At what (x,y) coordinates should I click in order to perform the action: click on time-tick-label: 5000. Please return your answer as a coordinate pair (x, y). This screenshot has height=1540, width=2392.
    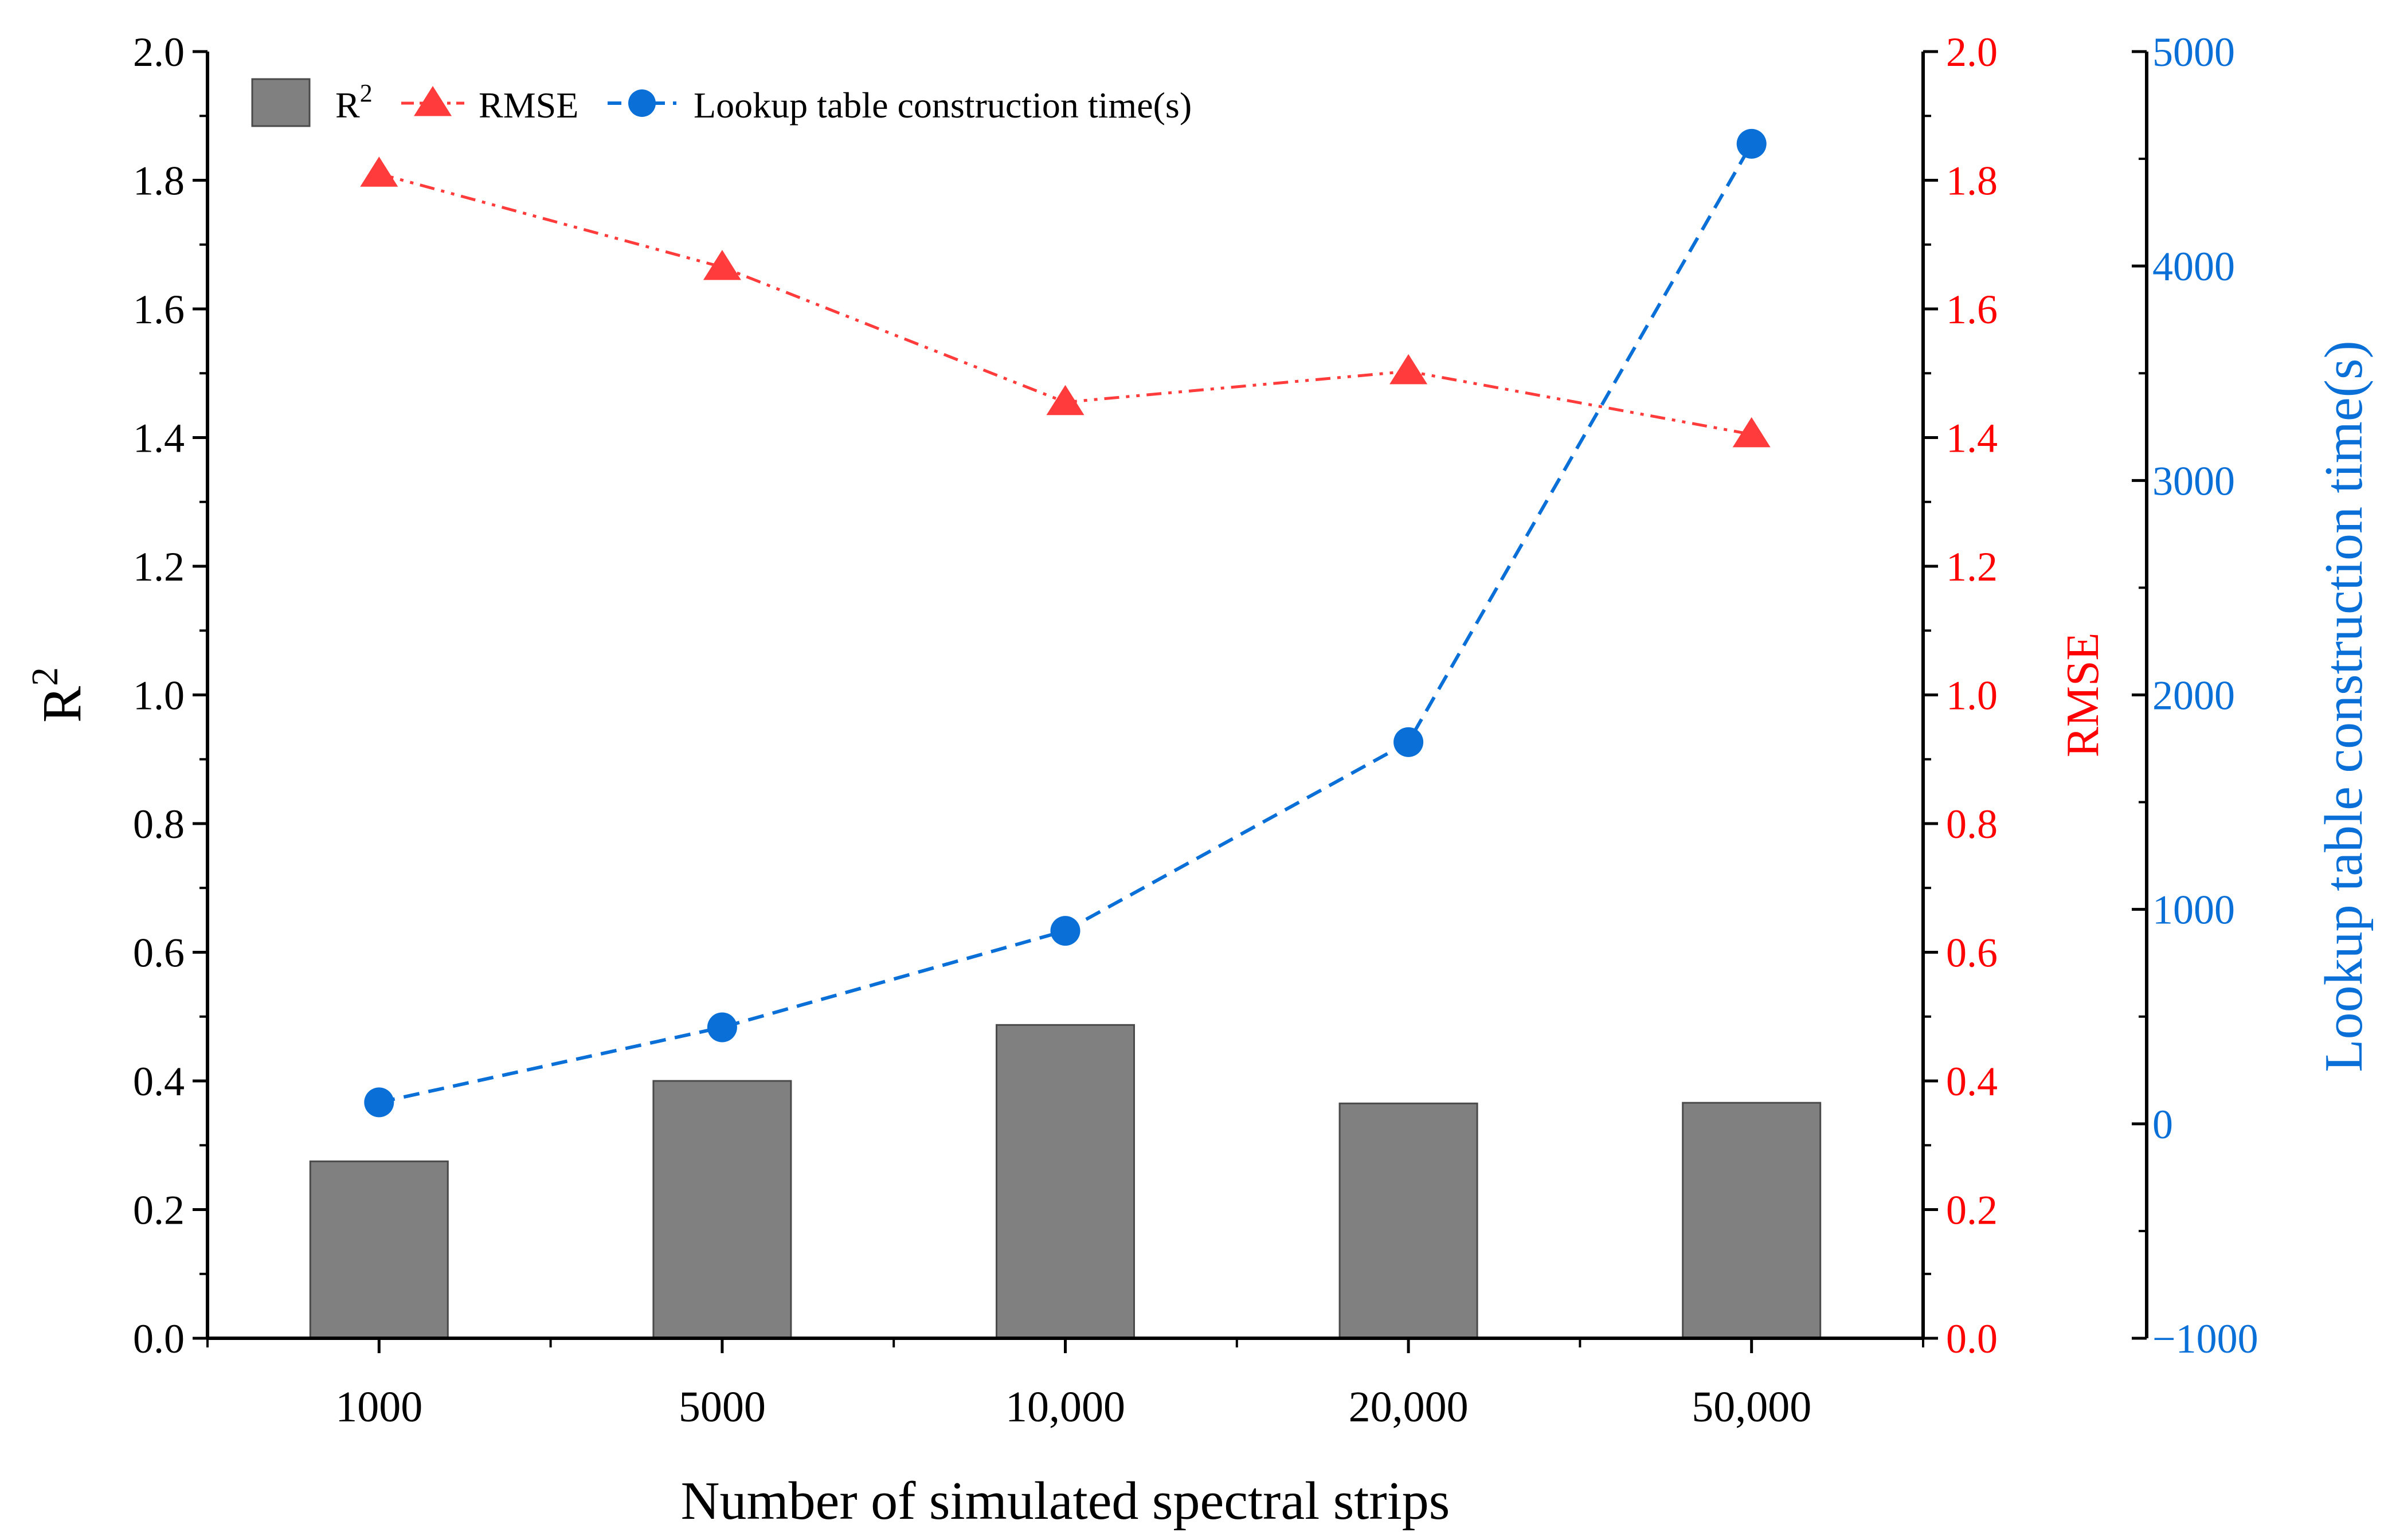
    Looking at the image, I should click on (2193, 52).